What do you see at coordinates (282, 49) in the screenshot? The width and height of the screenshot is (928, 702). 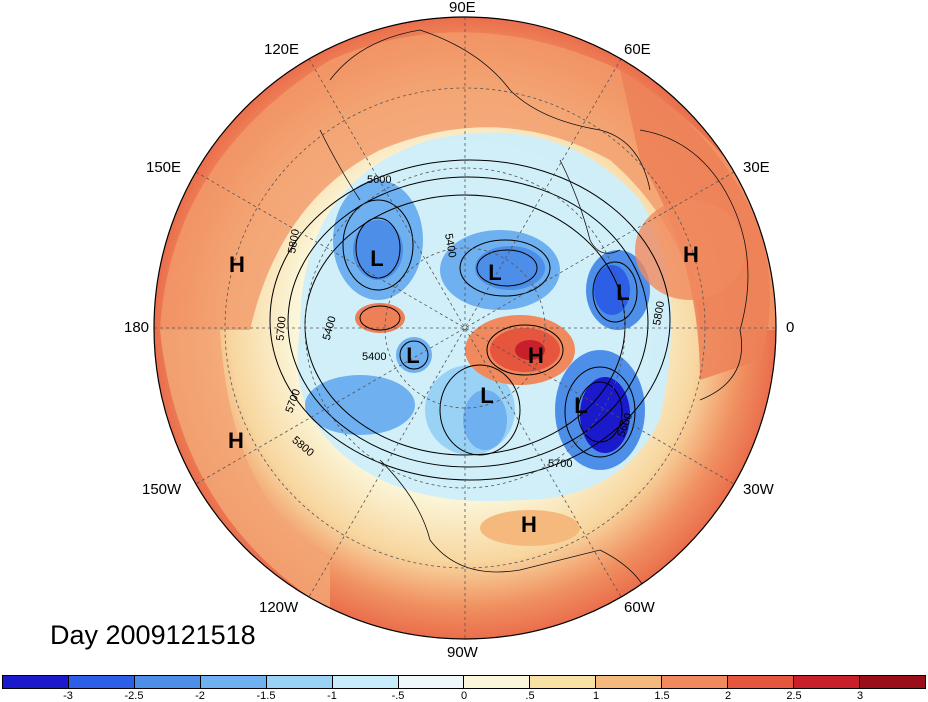 I see `lon-label-120e: 120E` at bounding box center [282, 49].